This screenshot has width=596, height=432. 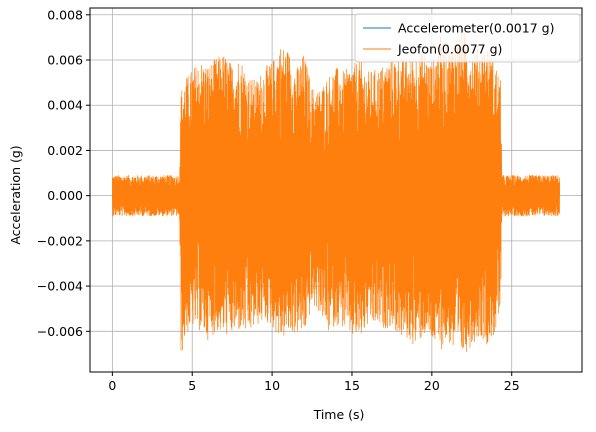 I want to click on y-tick-label-4: 0.002, so click(x=65, y=150).